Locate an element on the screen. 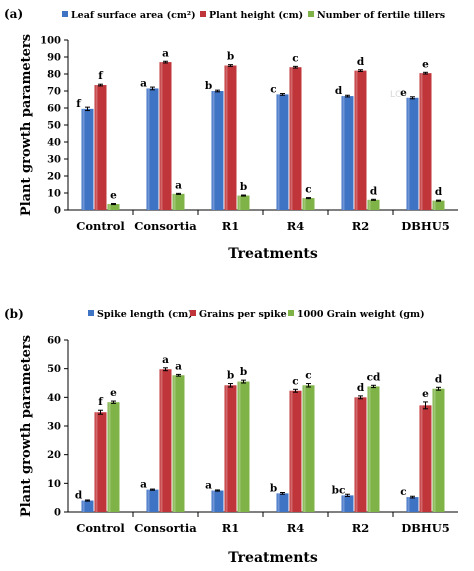 The height and width of the screenshot is (571, 474). legend-label: Plant height (cm) is located at coordinates (256, 15).